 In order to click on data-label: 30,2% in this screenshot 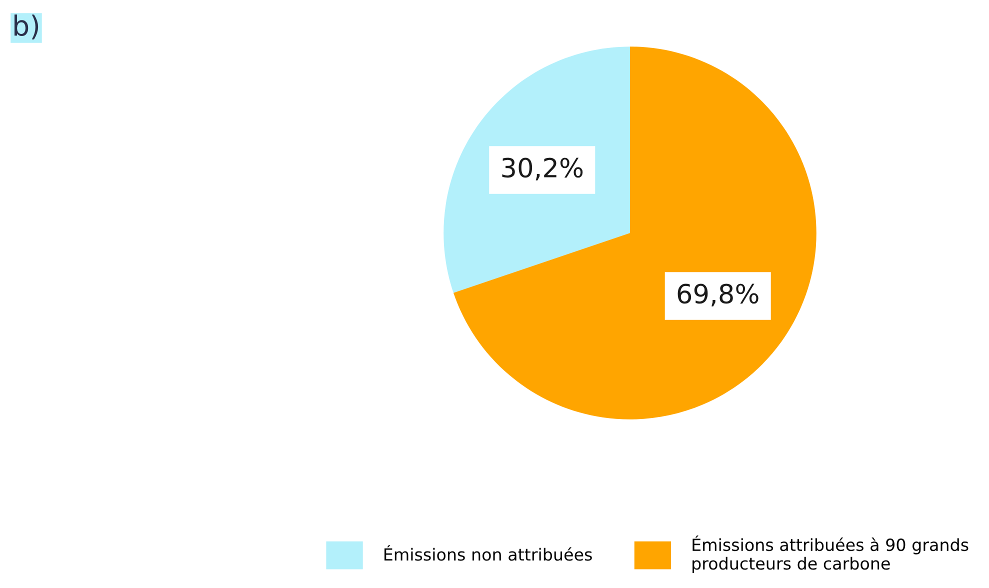, I will do `click(542, 169)`.